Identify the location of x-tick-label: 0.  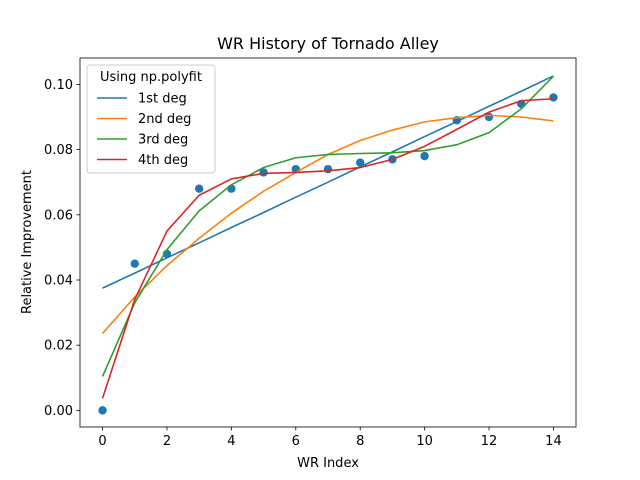
(102, 441).